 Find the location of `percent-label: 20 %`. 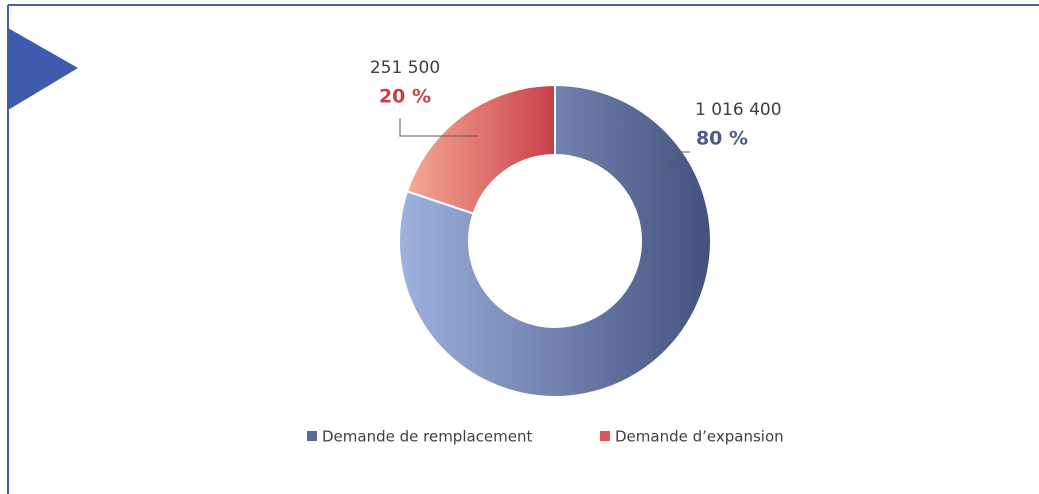

percent-label: 20 % is located at coordinates (405, 97).